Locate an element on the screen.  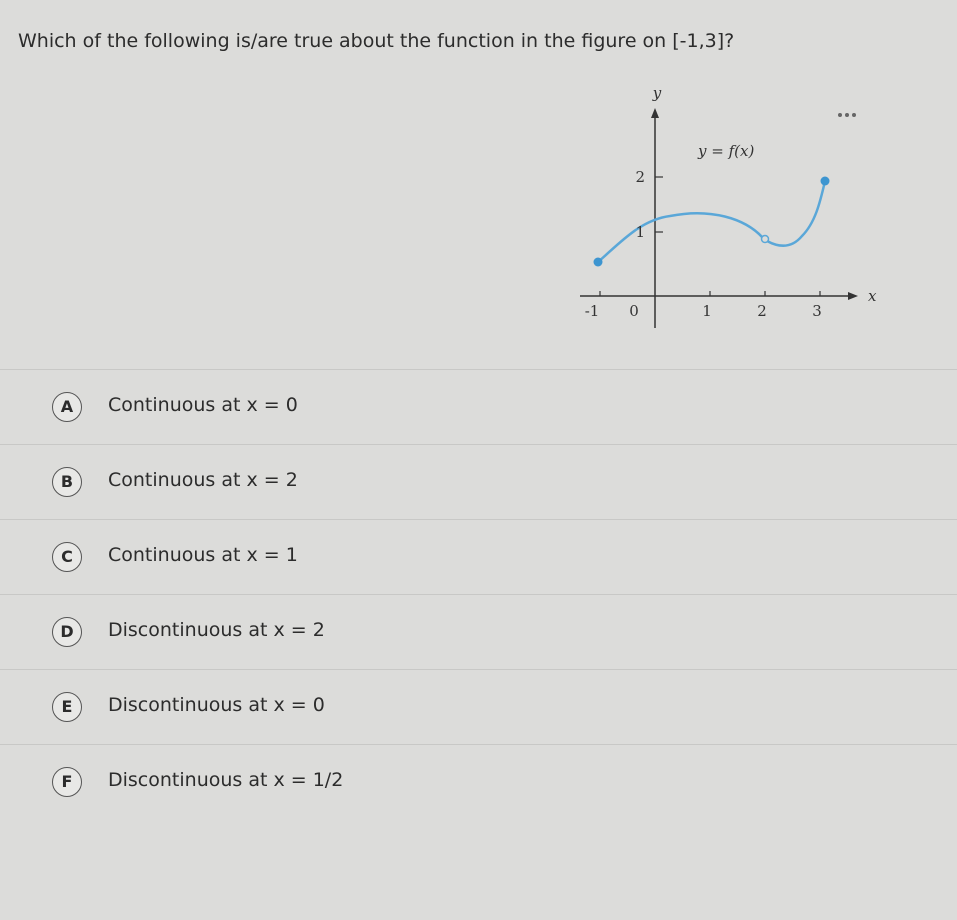
x-tick-label: 2 is located at coordinates (762, 311).